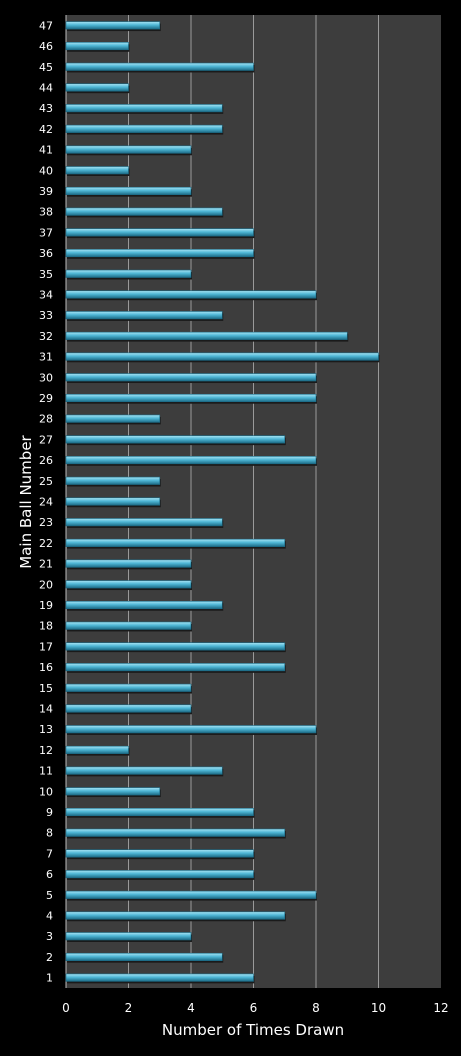  I want to click on y-tick-label: 23, so click(46, 522).